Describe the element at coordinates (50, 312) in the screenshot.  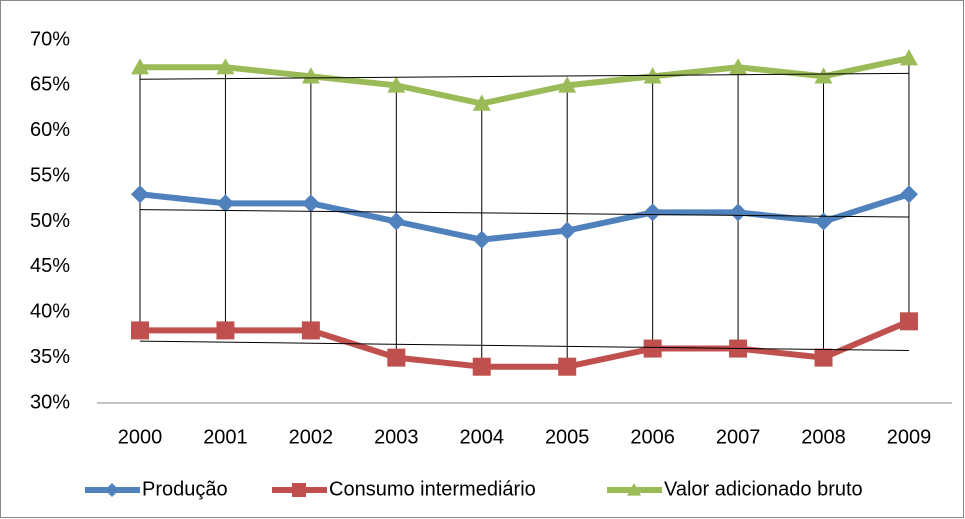
I see `y-tick-label: 40%` at that location.